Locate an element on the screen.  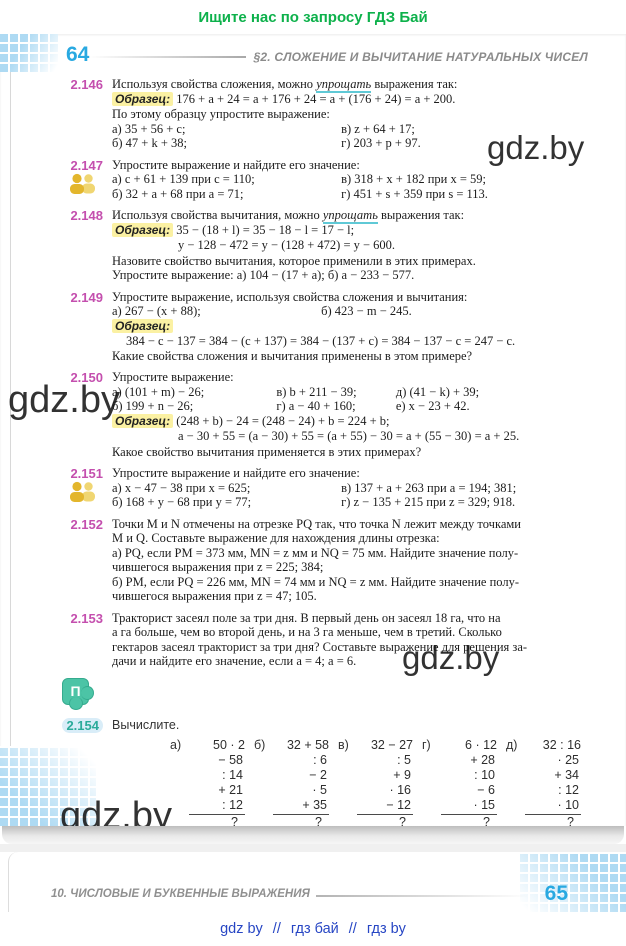
problem-intro: Упростите выражение: is located at coordinates (173, 377).